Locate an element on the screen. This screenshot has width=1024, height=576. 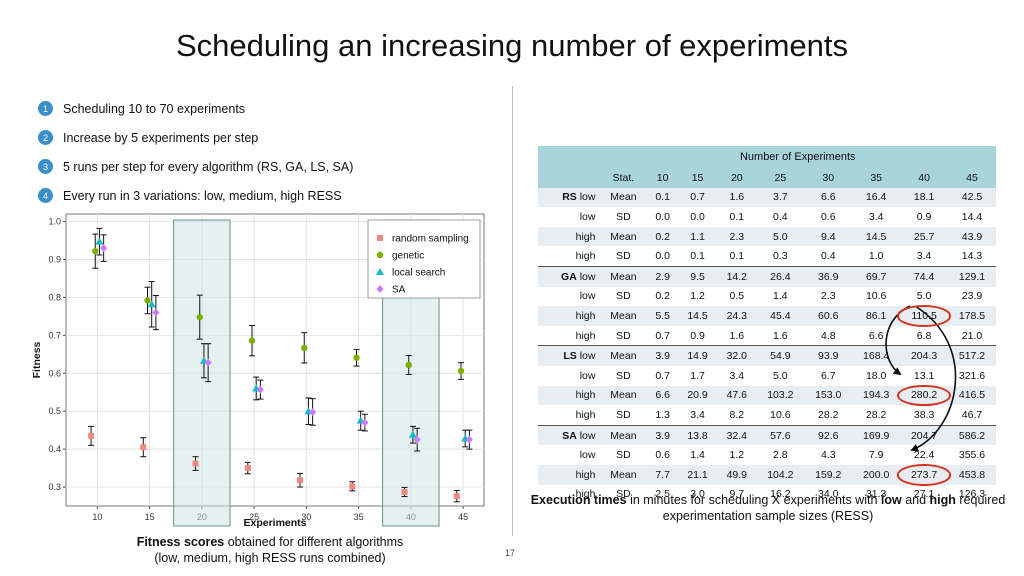
table-cell: 6.8 is located at coordinates (924, 335).